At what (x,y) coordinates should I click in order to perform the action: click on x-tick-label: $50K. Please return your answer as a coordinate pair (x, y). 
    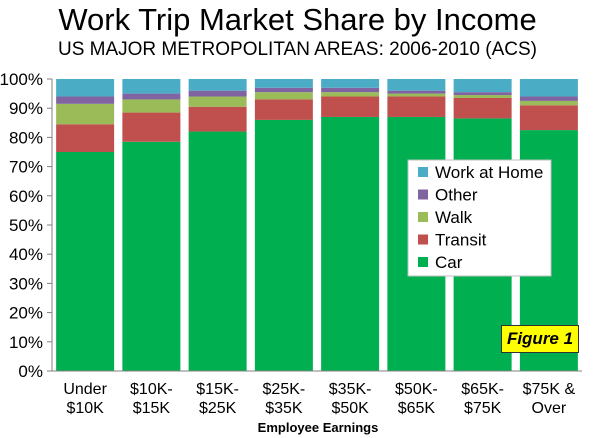
    Looking at the image, I should click on (350, 408).